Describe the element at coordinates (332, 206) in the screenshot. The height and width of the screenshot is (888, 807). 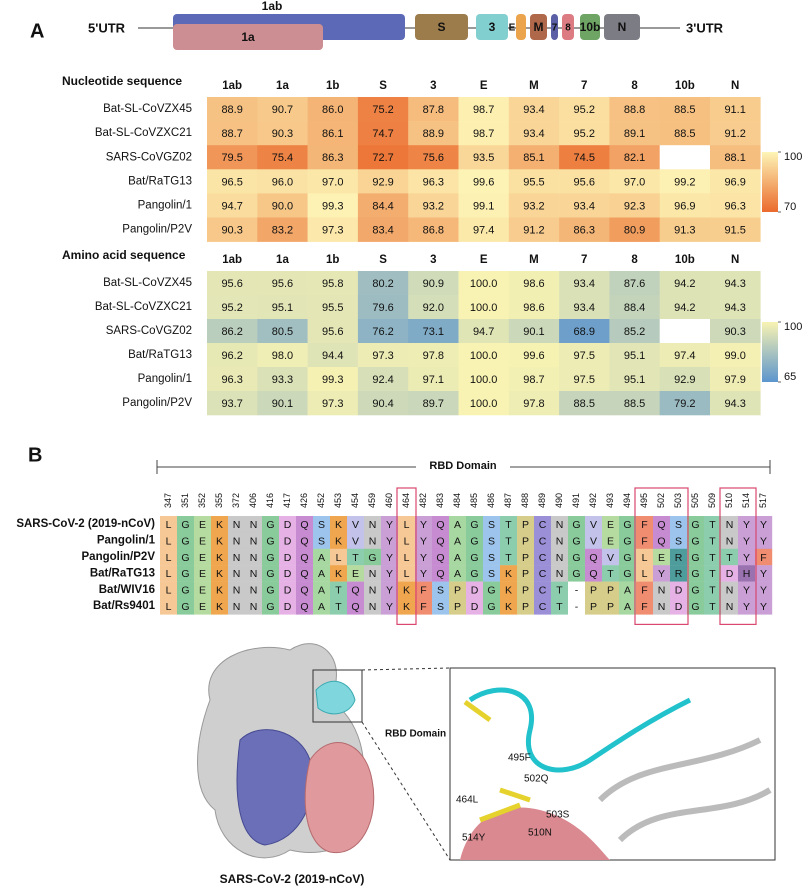
I see `cell-label: 99.3` at that location.